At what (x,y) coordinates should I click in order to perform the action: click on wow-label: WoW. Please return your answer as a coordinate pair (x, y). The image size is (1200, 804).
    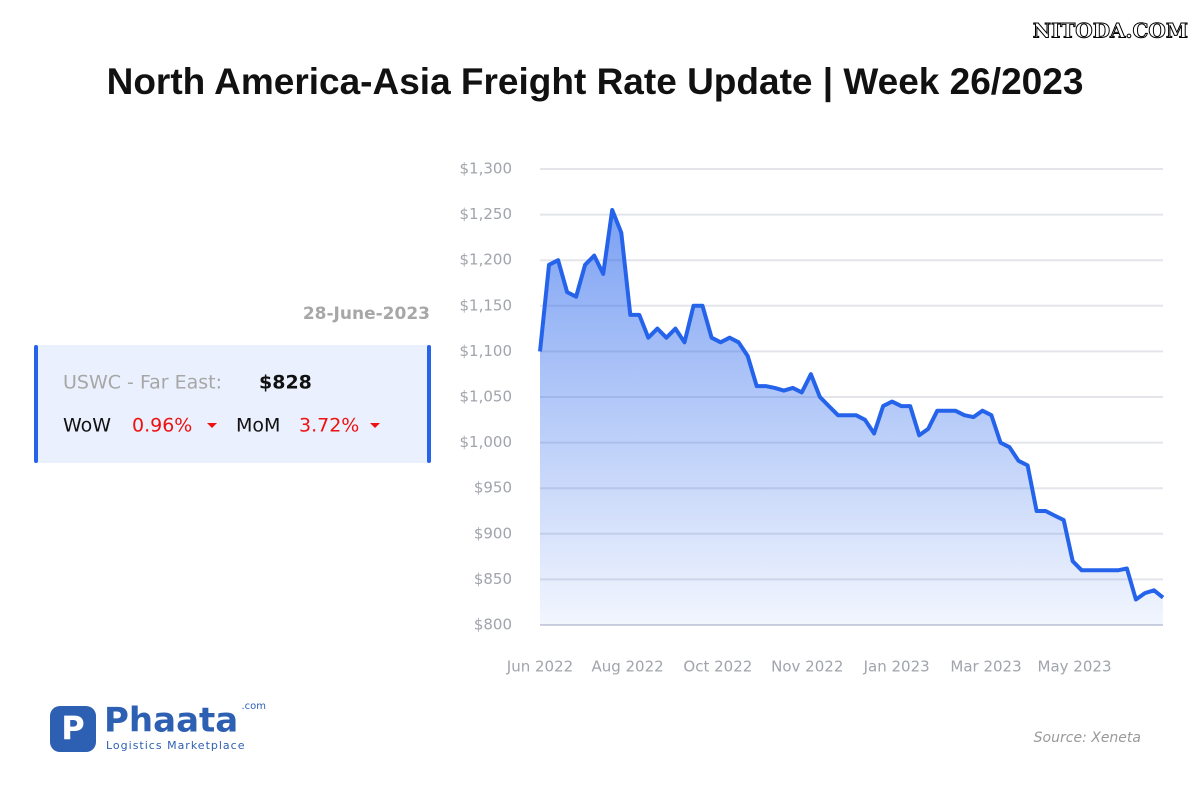
    Looking at the image, I should click on (87, 426).